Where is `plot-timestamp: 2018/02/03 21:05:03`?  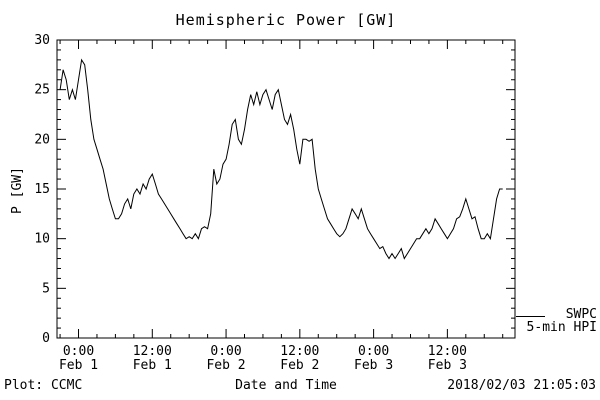 plot-timestamp: 2018/02/03 21:05:03 is located at coordinates (521, 385).